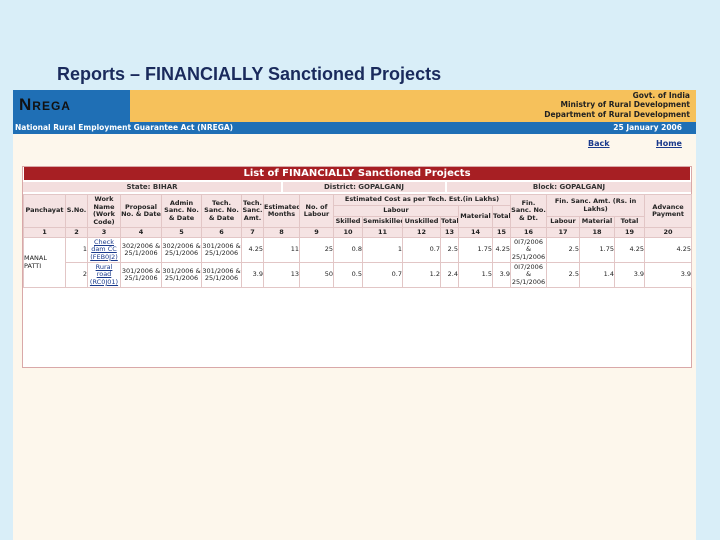  I want to click on col-number: 14, so click(475, 232).